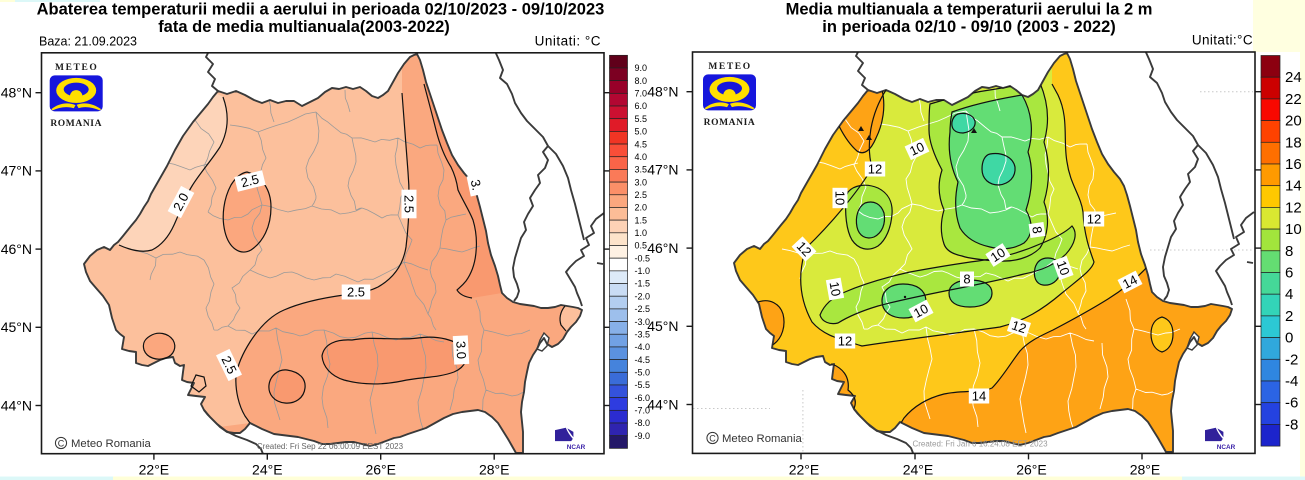 The image size is (1305, 480). What do you see at coordinates (304, 27) in the screenshot?
I see `svg-text:fata de media multianuala(2003: fata de media multianuala(2003-2022)` at bounding box center [304, 27].